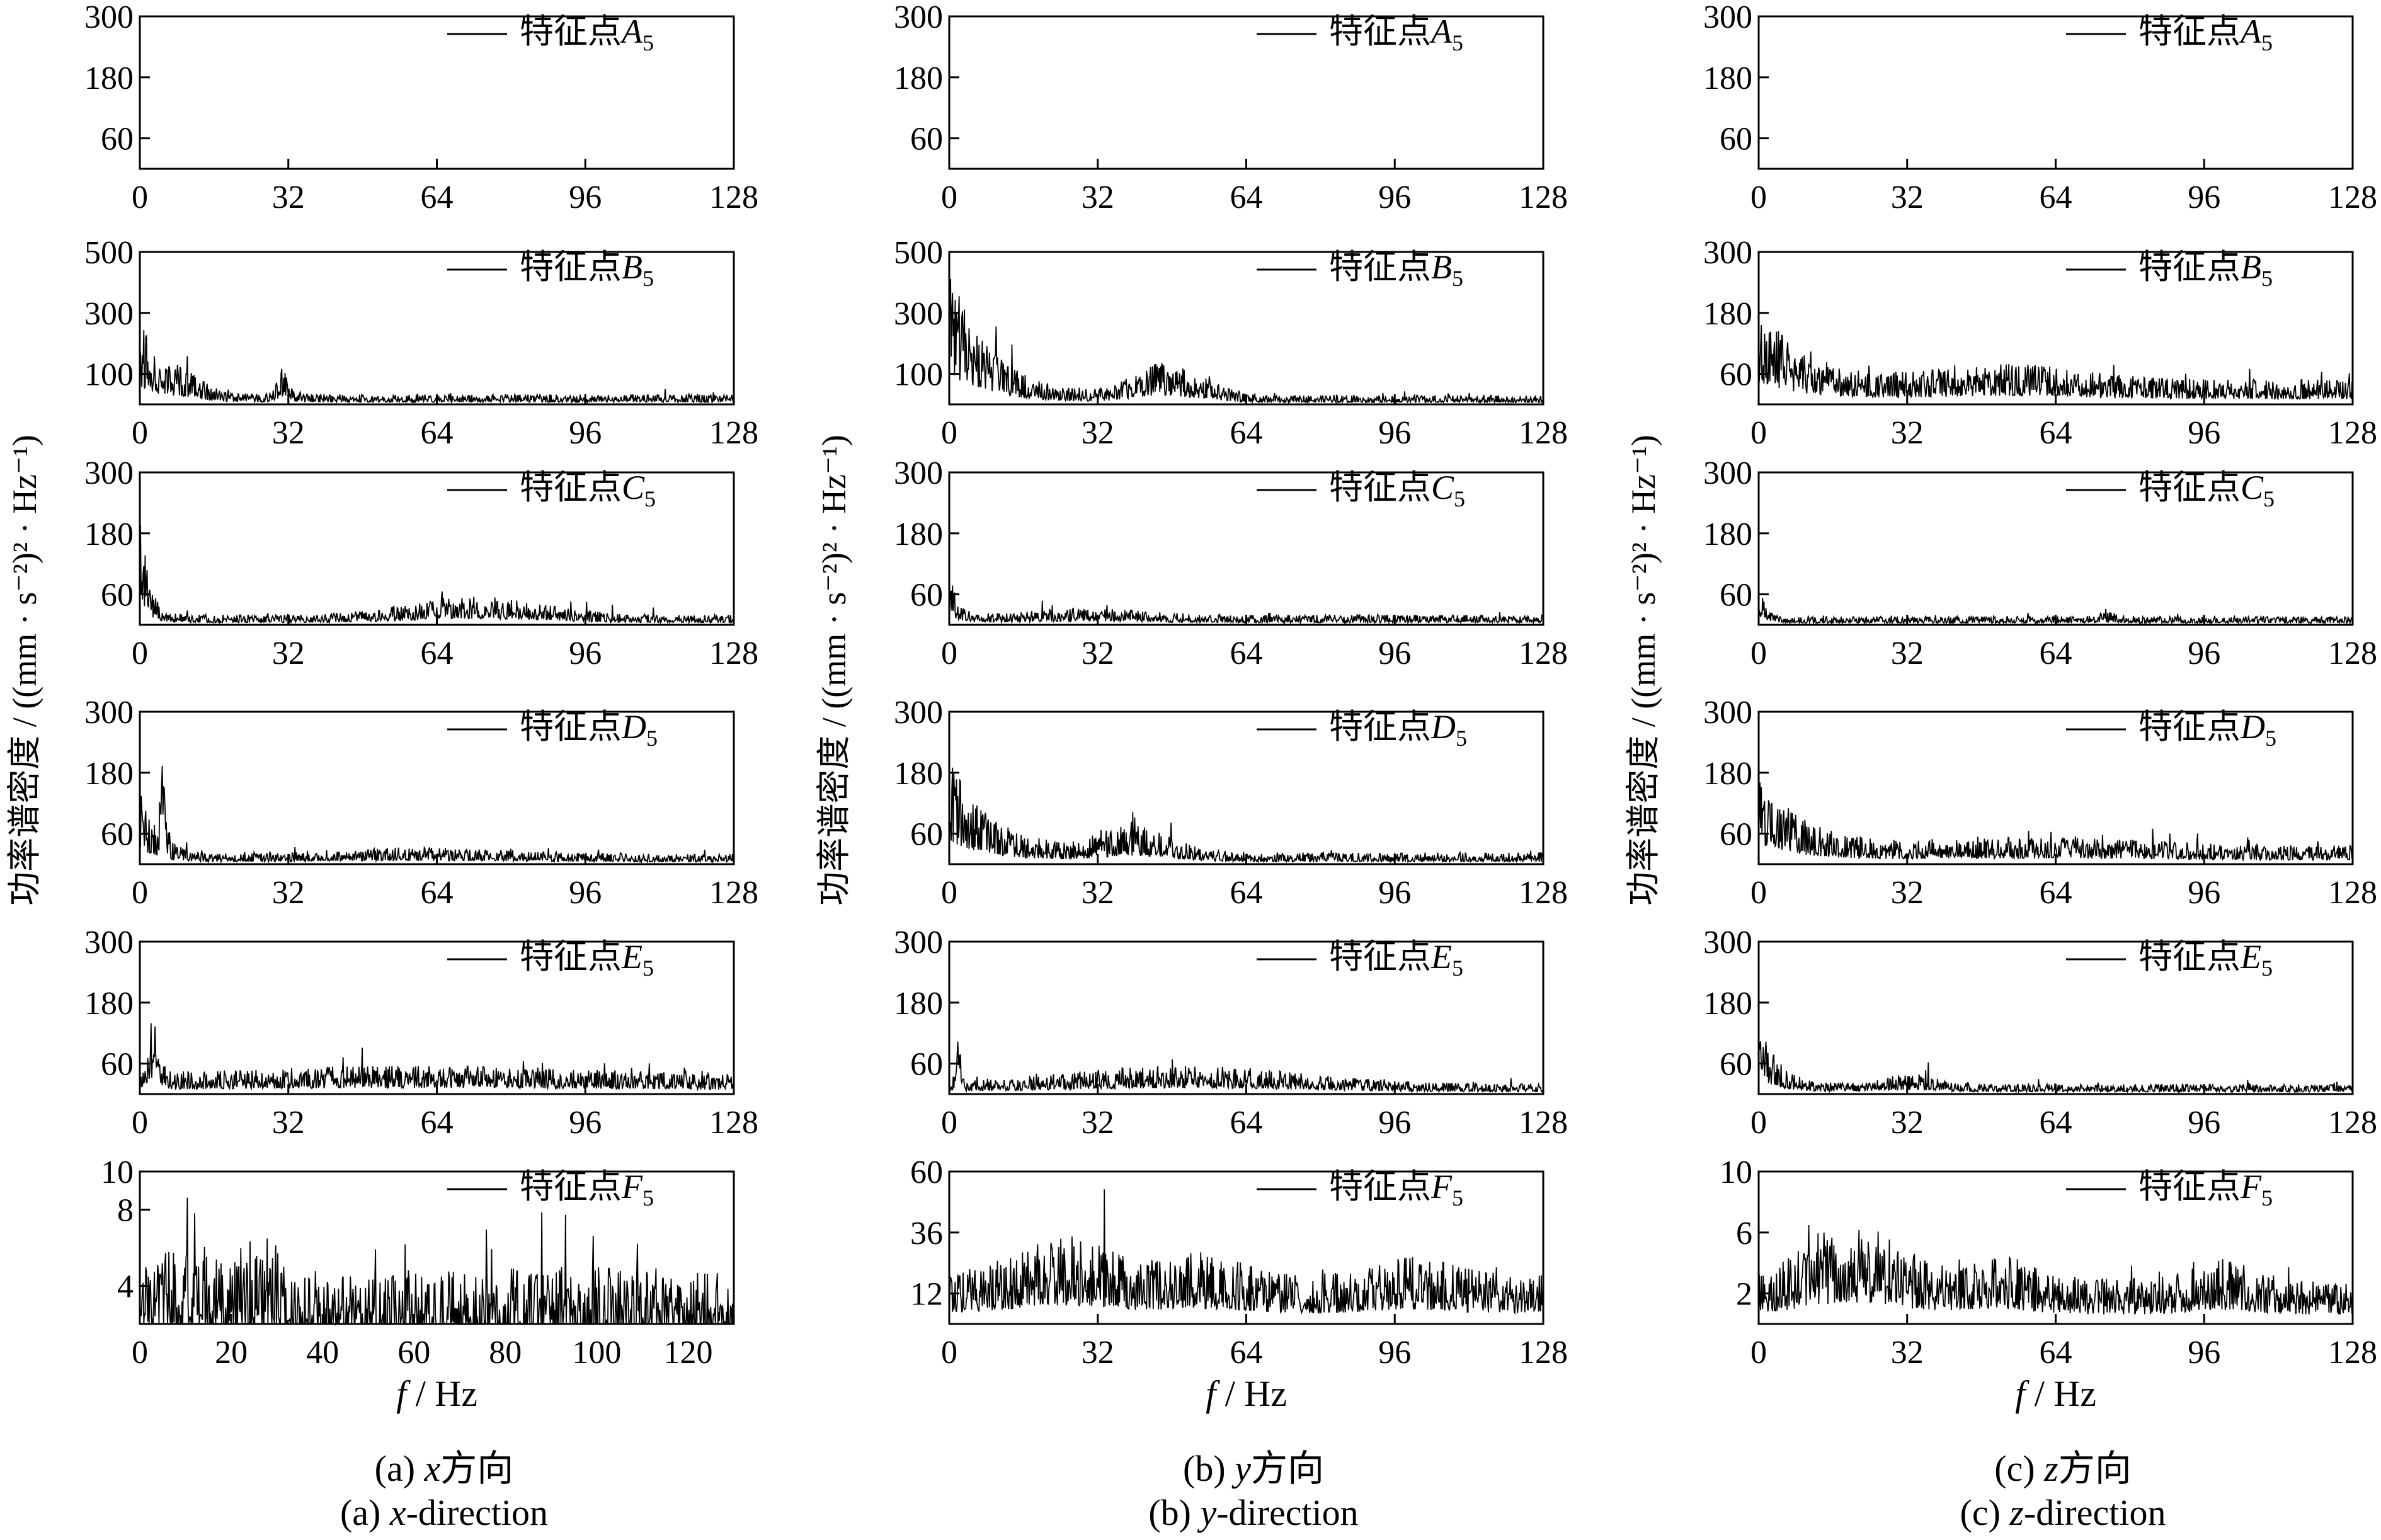 The width and height of the screenshot is (2381, 1540). What do you see at coordinates (436, 1057) in the screenshot?
I see `series-line-x-E` at bounding box center [436, 1057].